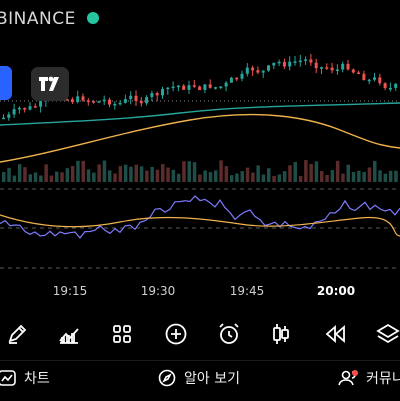 The image size is (400, 401). Describe the element at coordinates (17, 334) in the screenshot. I see `pencil-icon` at that location.